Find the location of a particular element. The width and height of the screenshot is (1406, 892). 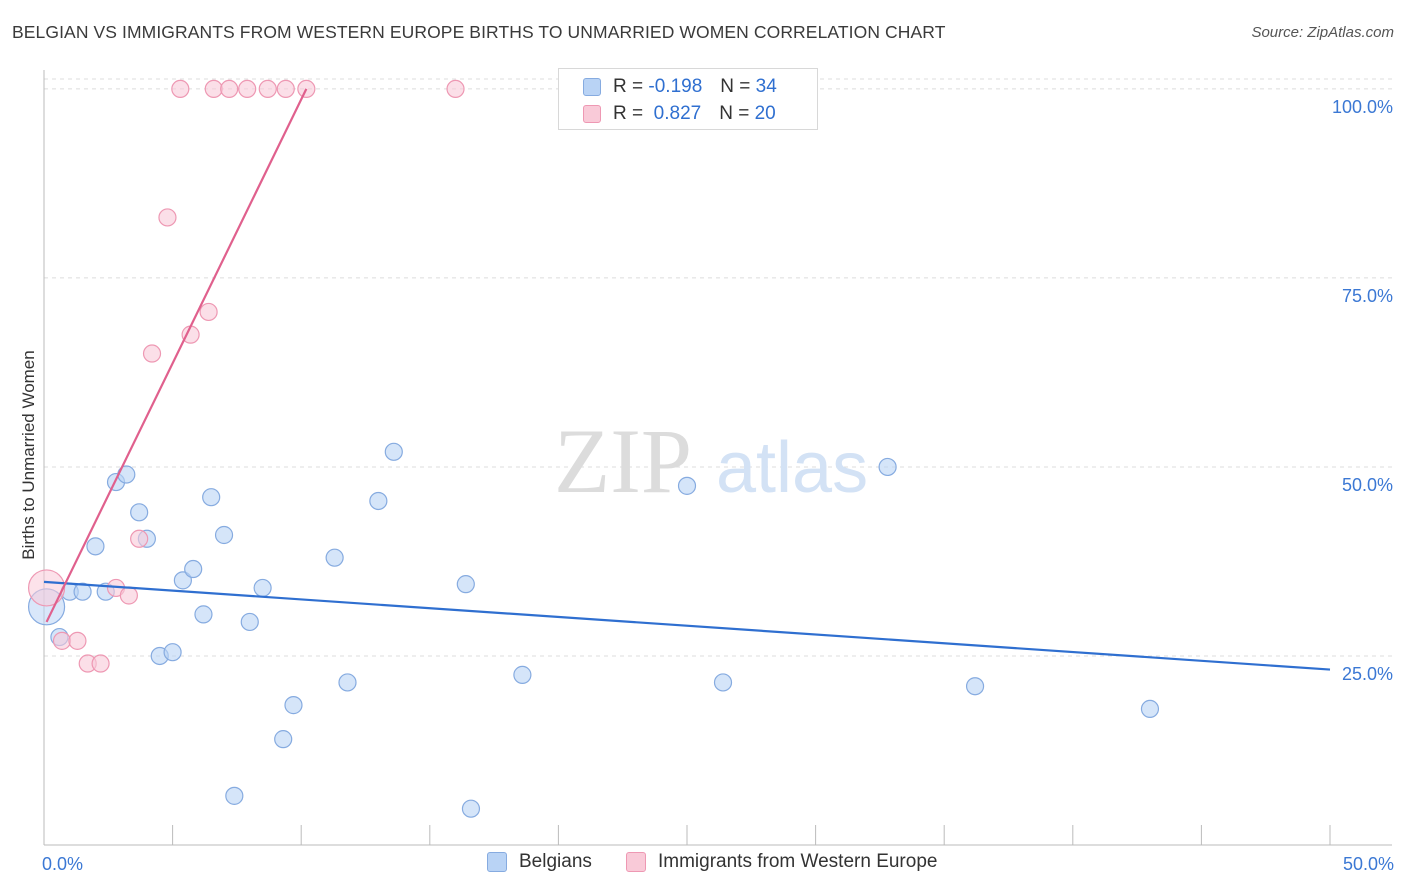

y-axis-title: Births to Unmarried Women is located at coordinates (28, 454).